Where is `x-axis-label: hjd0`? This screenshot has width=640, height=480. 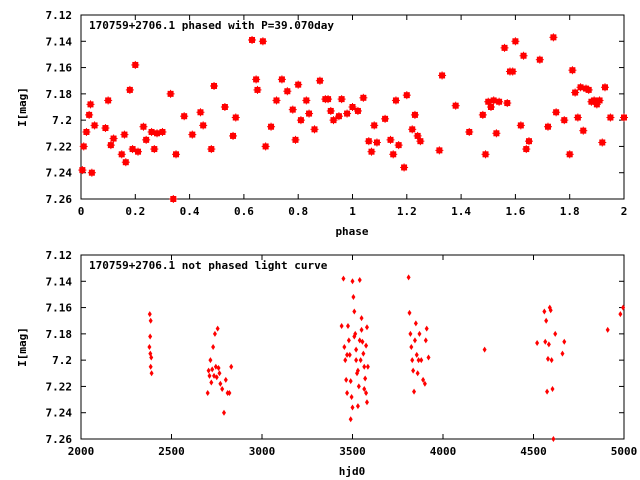
x-axis-label: hjd0 is located at coordinates (352, 471).